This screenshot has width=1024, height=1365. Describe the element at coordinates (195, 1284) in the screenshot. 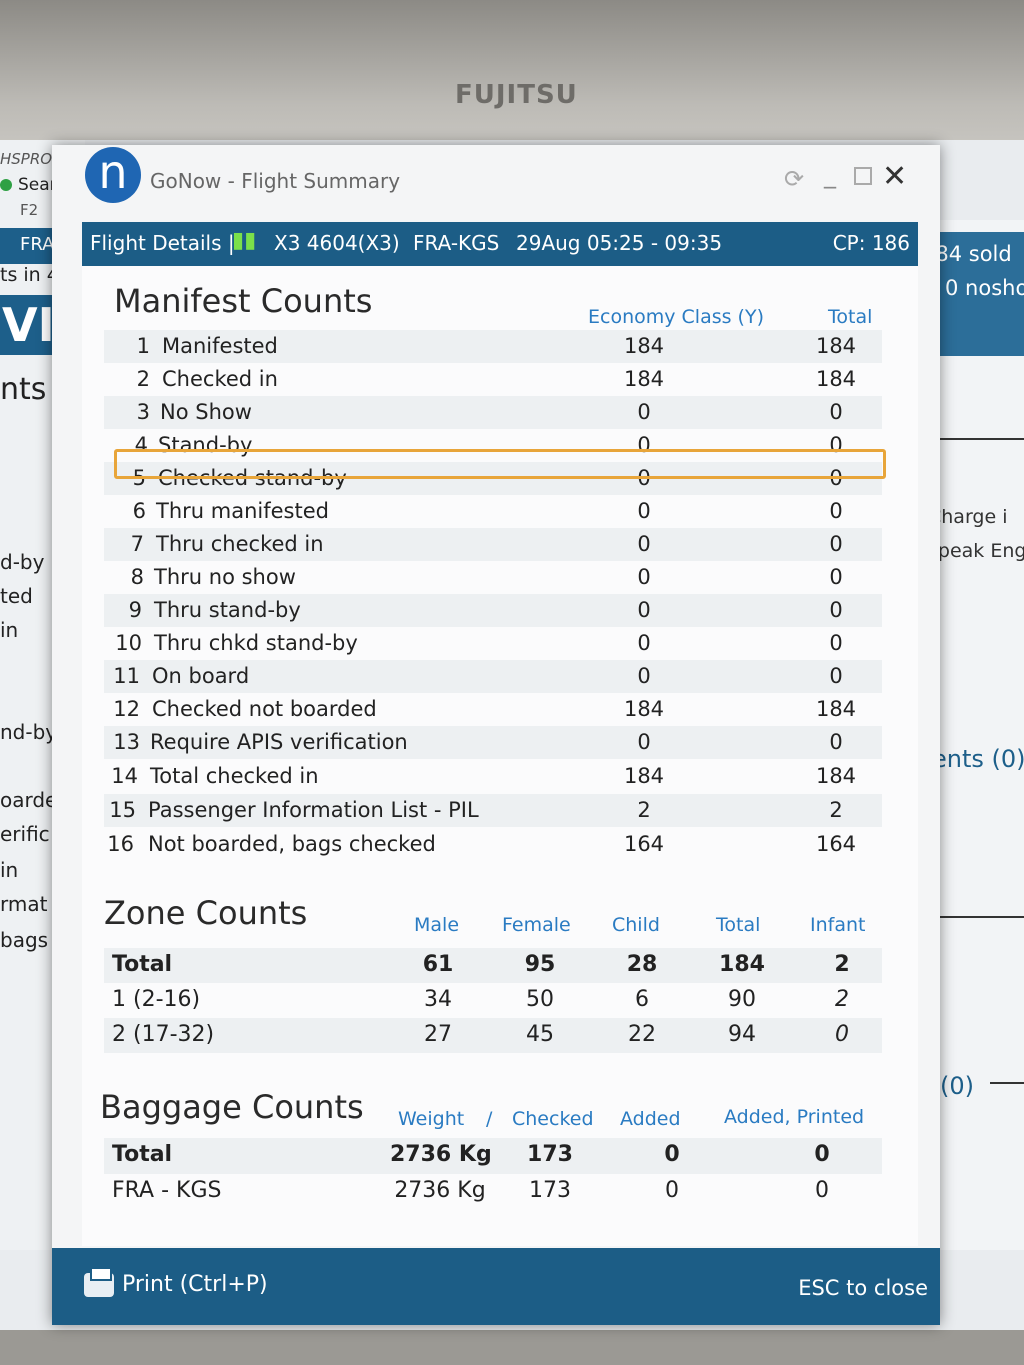

I see `print-label: Print (Ctrl+P)` at that location.